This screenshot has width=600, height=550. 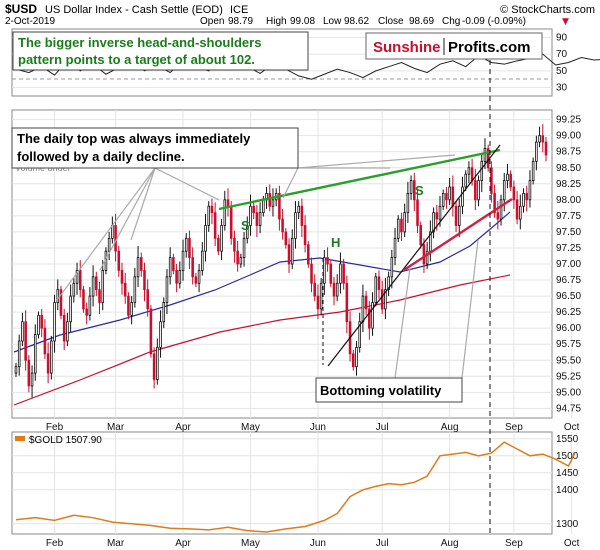 I want to click on rising-support-line, so click(x=414, y=255).